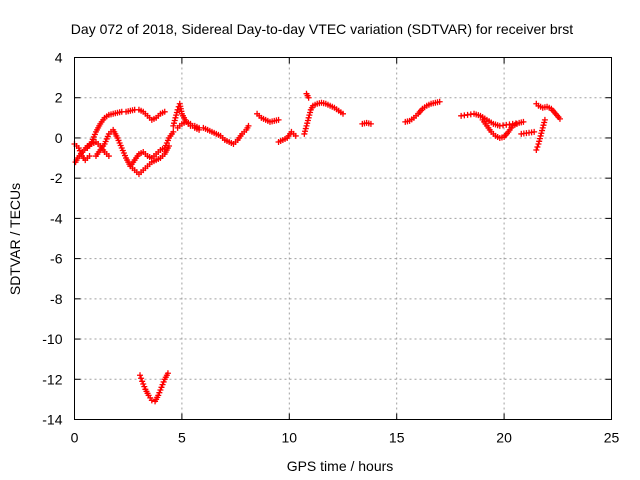 Image resolution: width=640 pixels, height=480 pixels. What do you see at coordinates (397, 438) in the screenshot?
I see `x-tick-label: 15` at bounding box center [397, 438].